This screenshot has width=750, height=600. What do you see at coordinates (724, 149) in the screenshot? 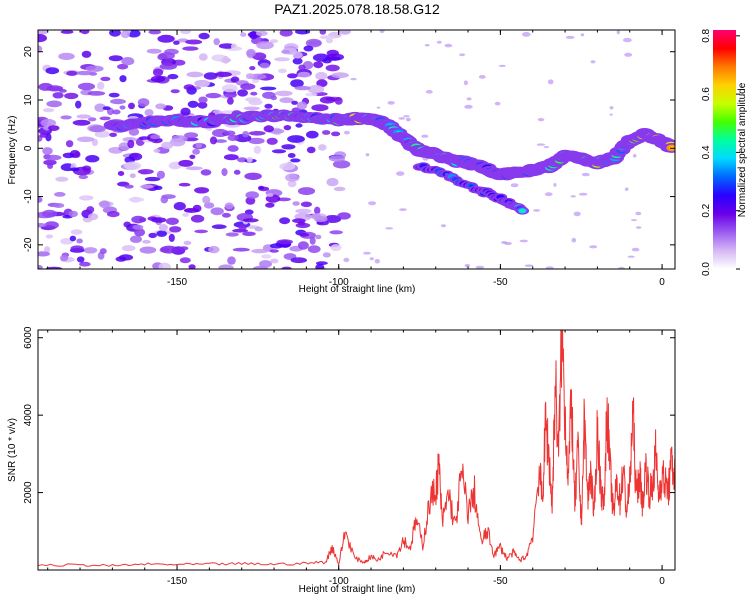
I see `colorbar-scale` at bounding box center [724, 149].